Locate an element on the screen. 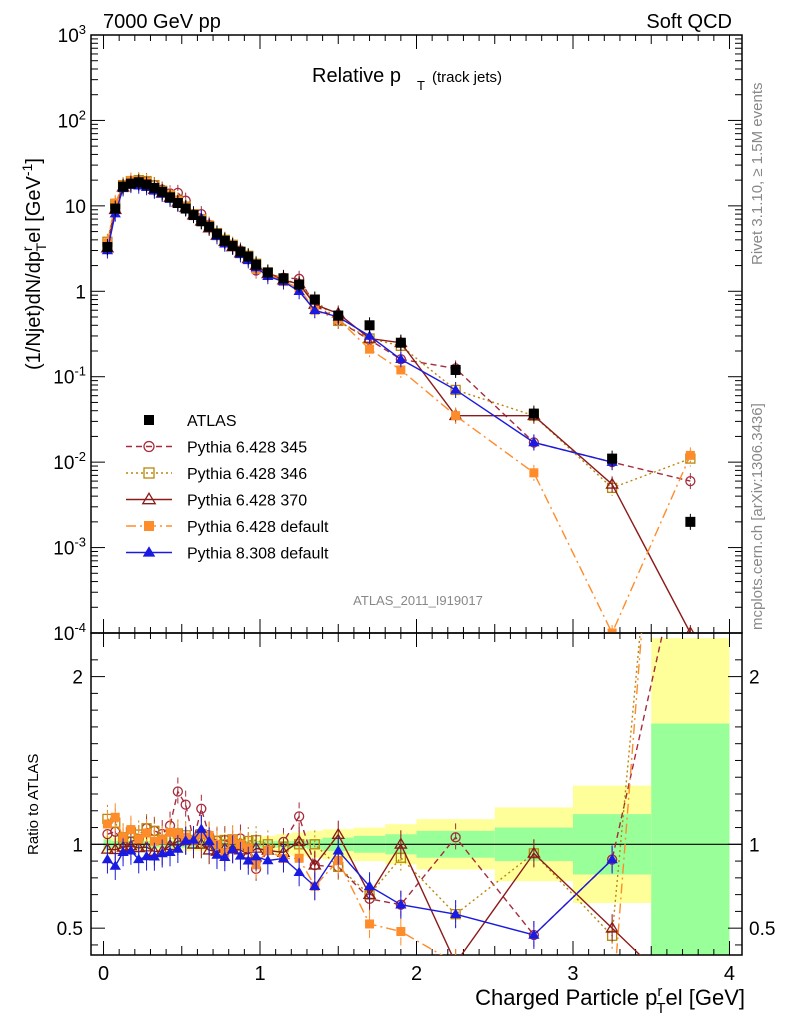  mcplots-label: mcplots.cern.ch [arXiv:1306.3436] is located at coordinates (757, 516).